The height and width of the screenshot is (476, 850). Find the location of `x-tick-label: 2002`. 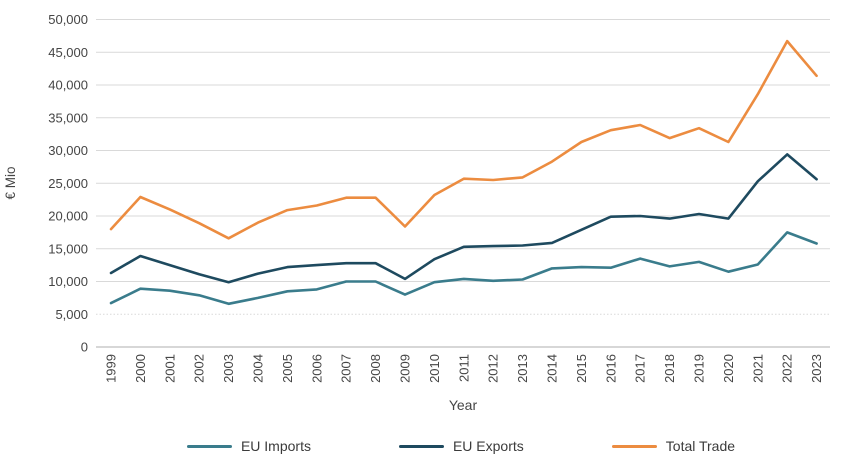

x-tick-label: 2002 is located at coordinates (199, 368).